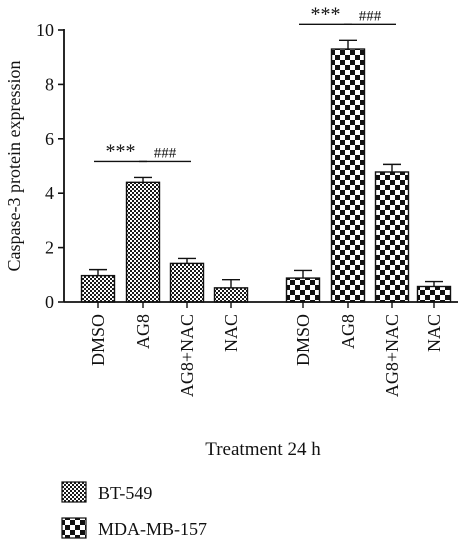 This screenshot has width=474, height=544. I want to click on y-tick-label: 10, so click(45, 30).